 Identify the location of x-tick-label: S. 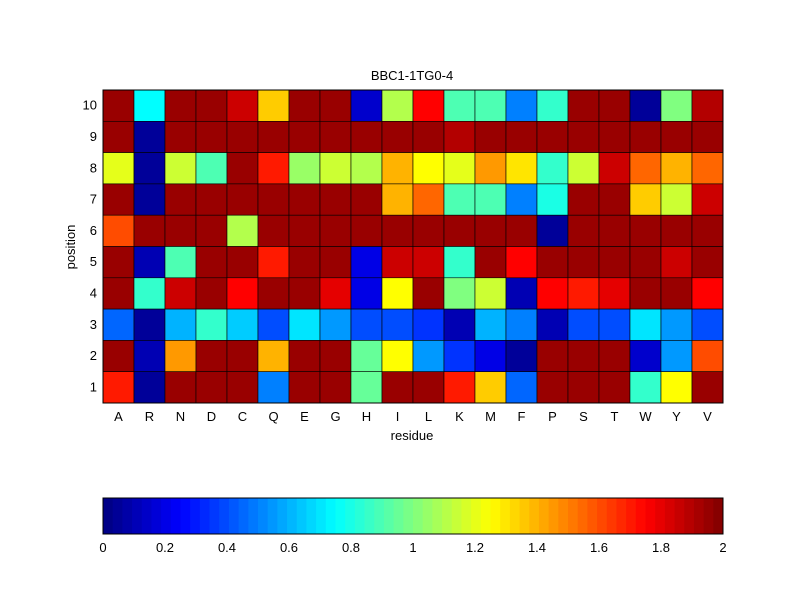
(583, 416).